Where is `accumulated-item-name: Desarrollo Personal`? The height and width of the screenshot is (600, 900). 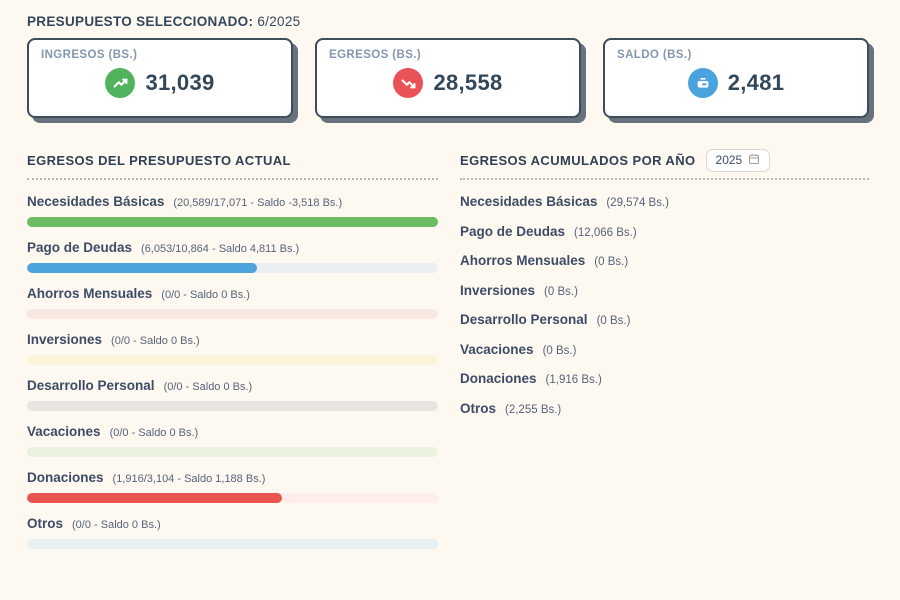
accumulated-item-name: Desarrollo Personal is located at coordinates (524, 319).